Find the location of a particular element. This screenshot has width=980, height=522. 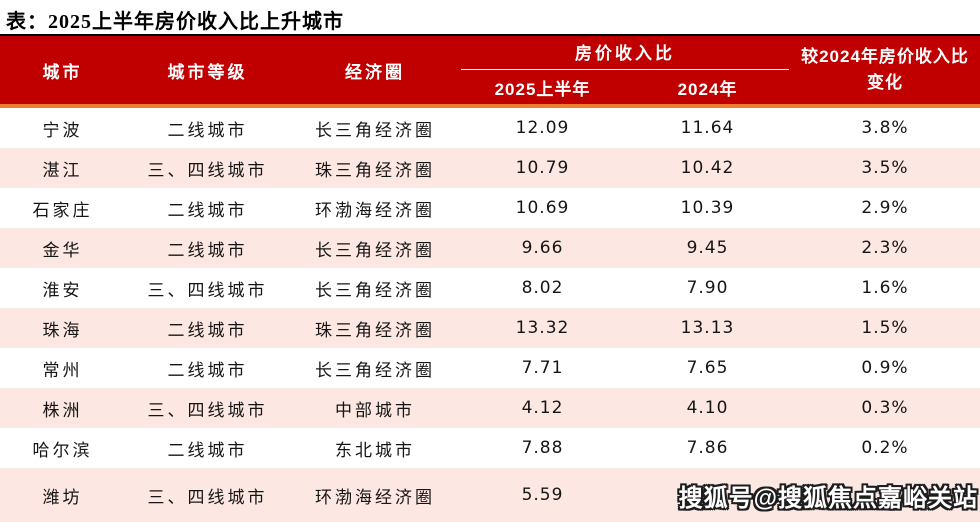

cell-ratio-2025h1: 9.66 is located at coordinates (542, 248).